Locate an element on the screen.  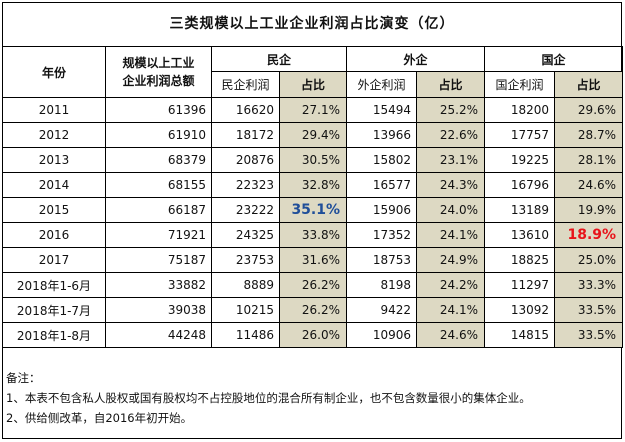
cell-year: 2017 is located at coordinates (54, 260).